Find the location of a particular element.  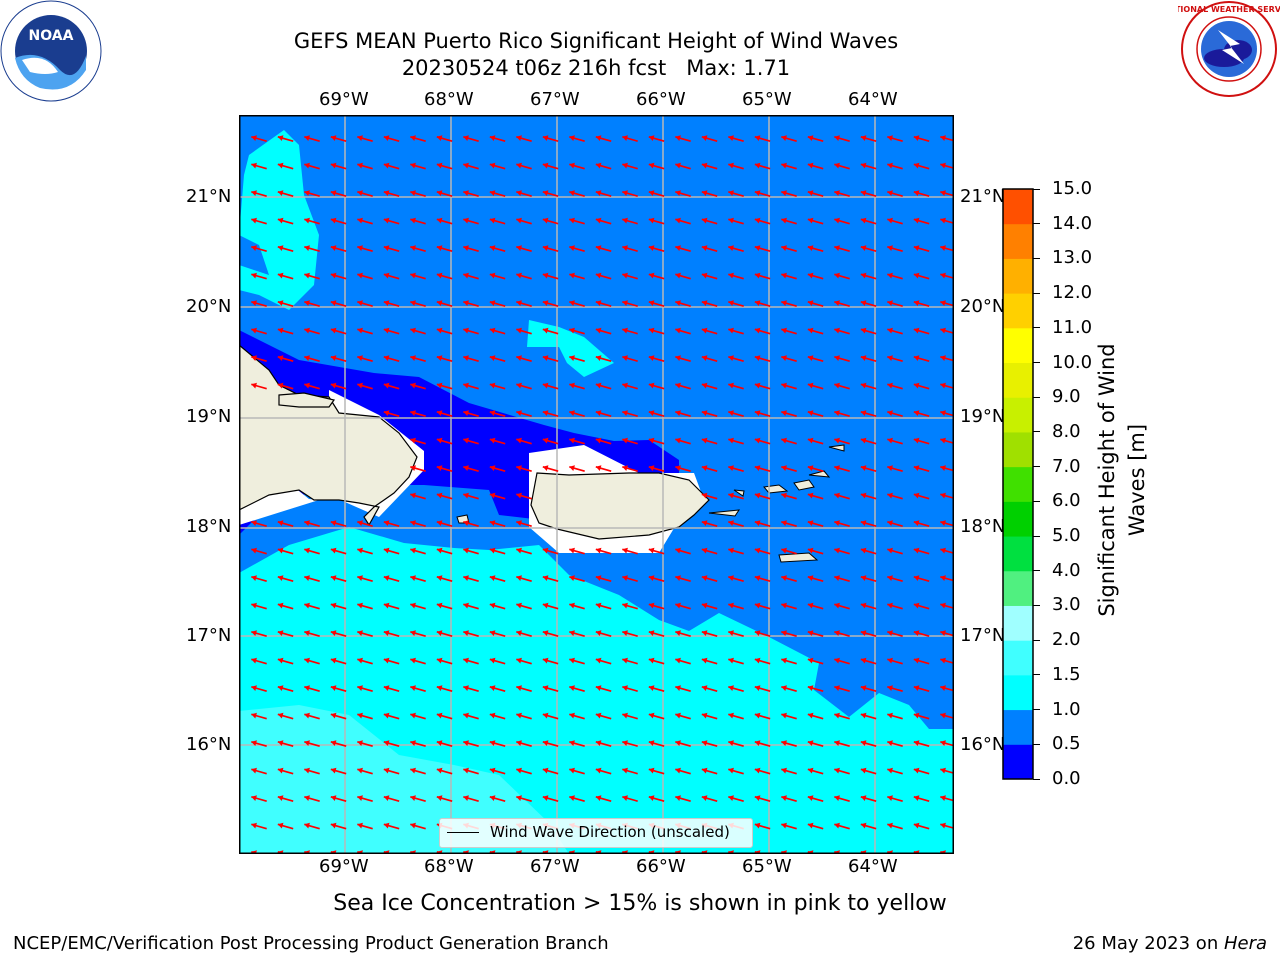

colorbar-tick-label: 7.0 is located at coordinates (1066, 466).